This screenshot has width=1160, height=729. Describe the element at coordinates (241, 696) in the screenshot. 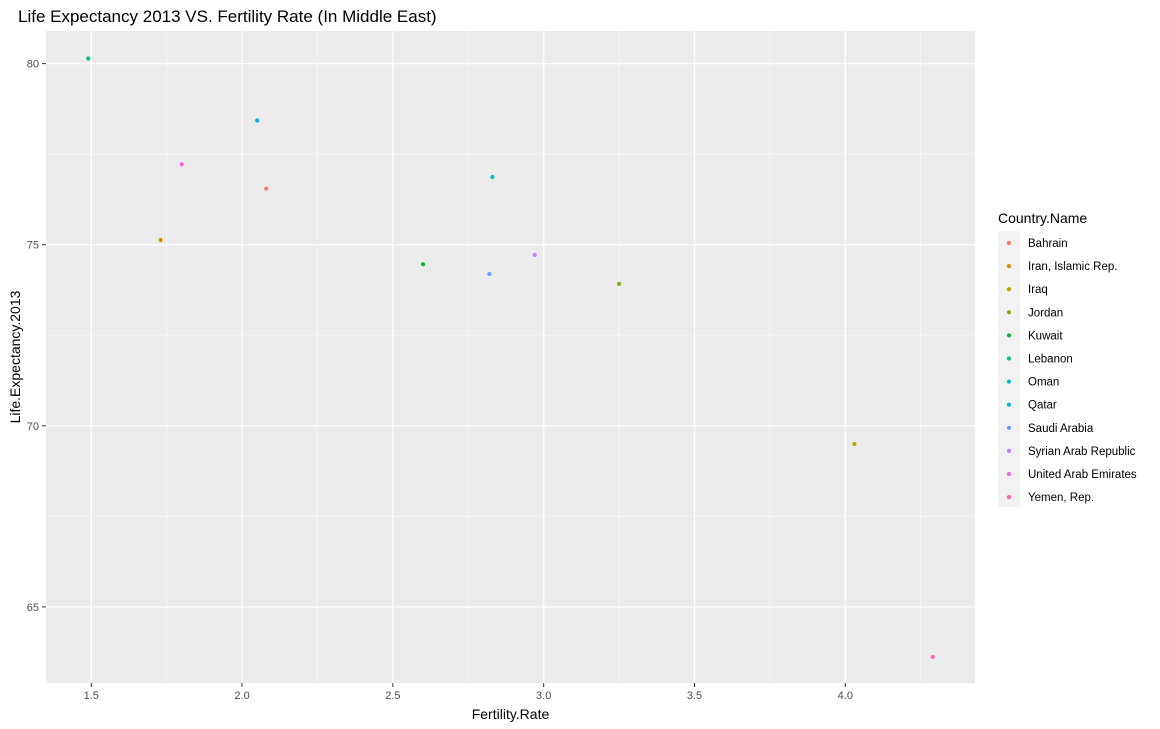

I see `x-tick-label: 2.0` at that location.